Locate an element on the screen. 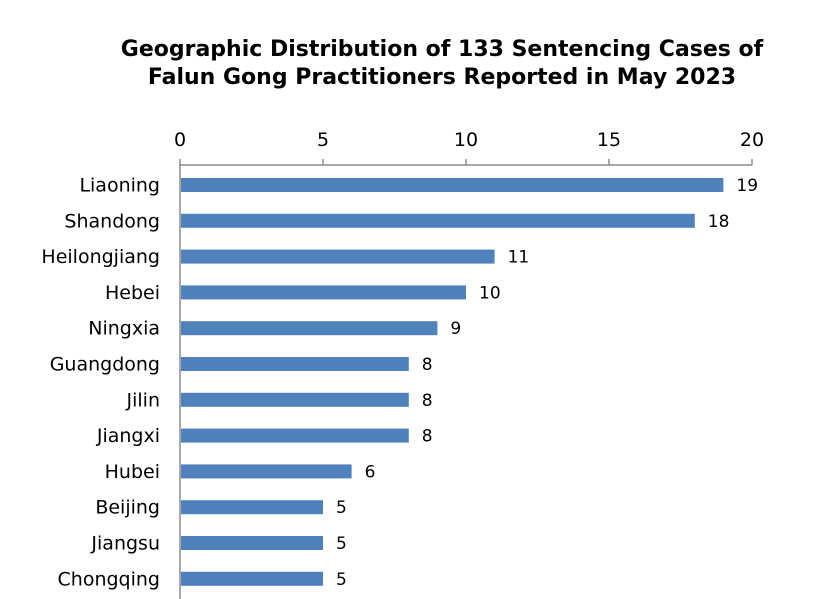 The height and width of the screenshot is (599, 840). category-label: Jiangxi is located at coordinates (128, 436).